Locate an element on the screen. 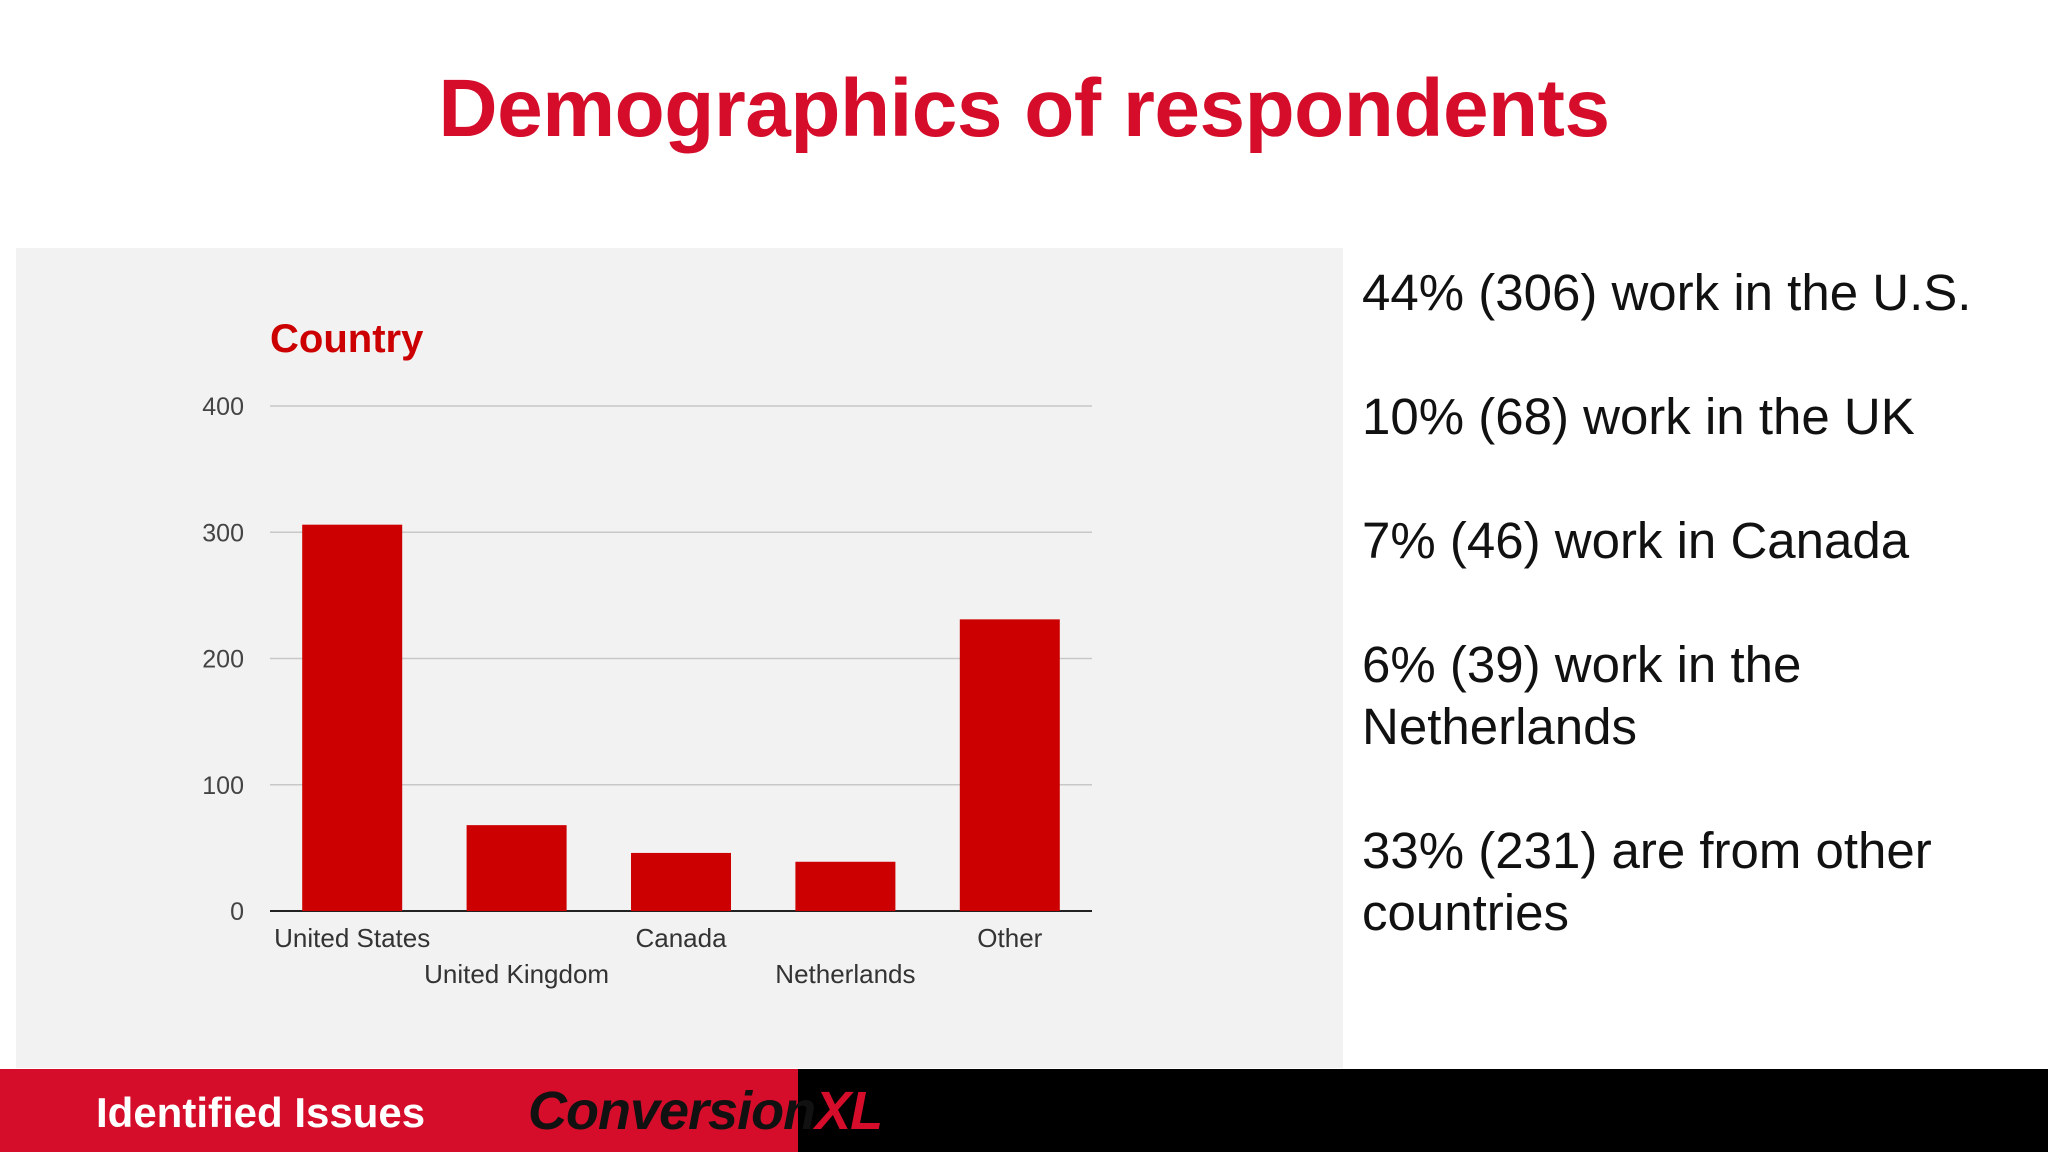 This screenshot has width=2048, height=1152. y-tick-label: 0 is located at coordinates (237, 912).